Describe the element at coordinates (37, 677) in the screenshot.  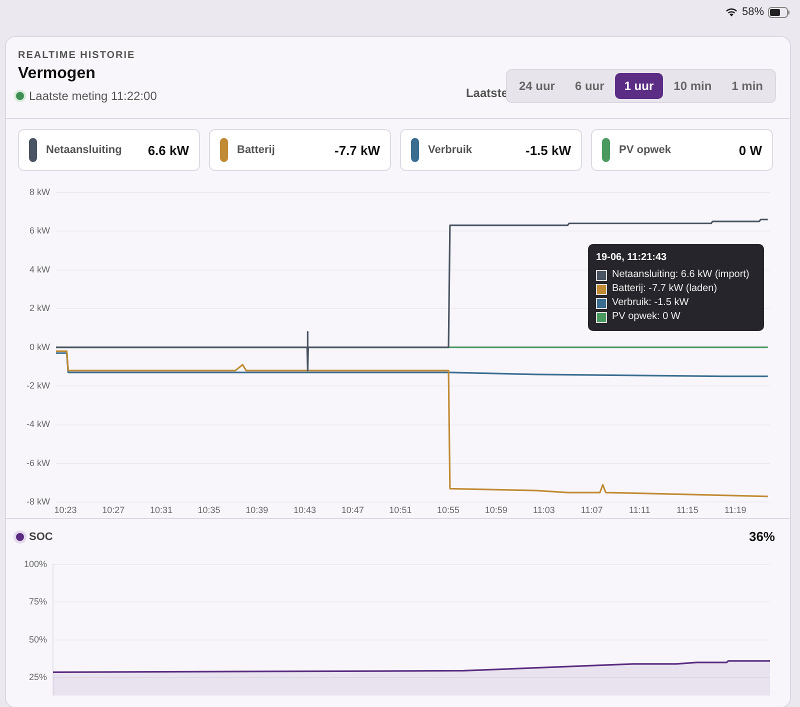
I see `y-tick-label: 25%` at that location.